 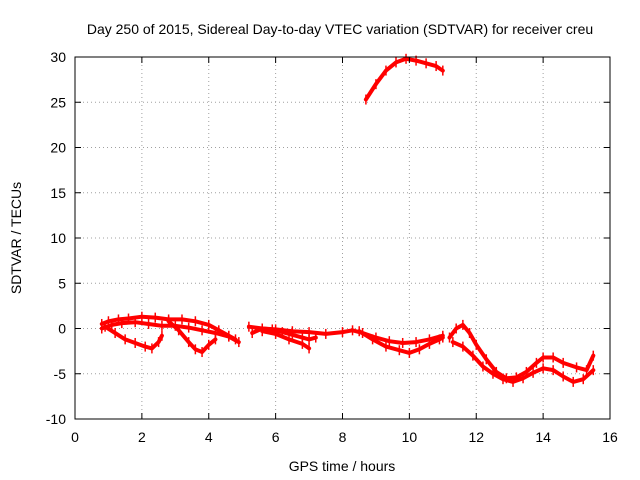 I want to click on x-tick-label: 4, so click(x=209, y=437).